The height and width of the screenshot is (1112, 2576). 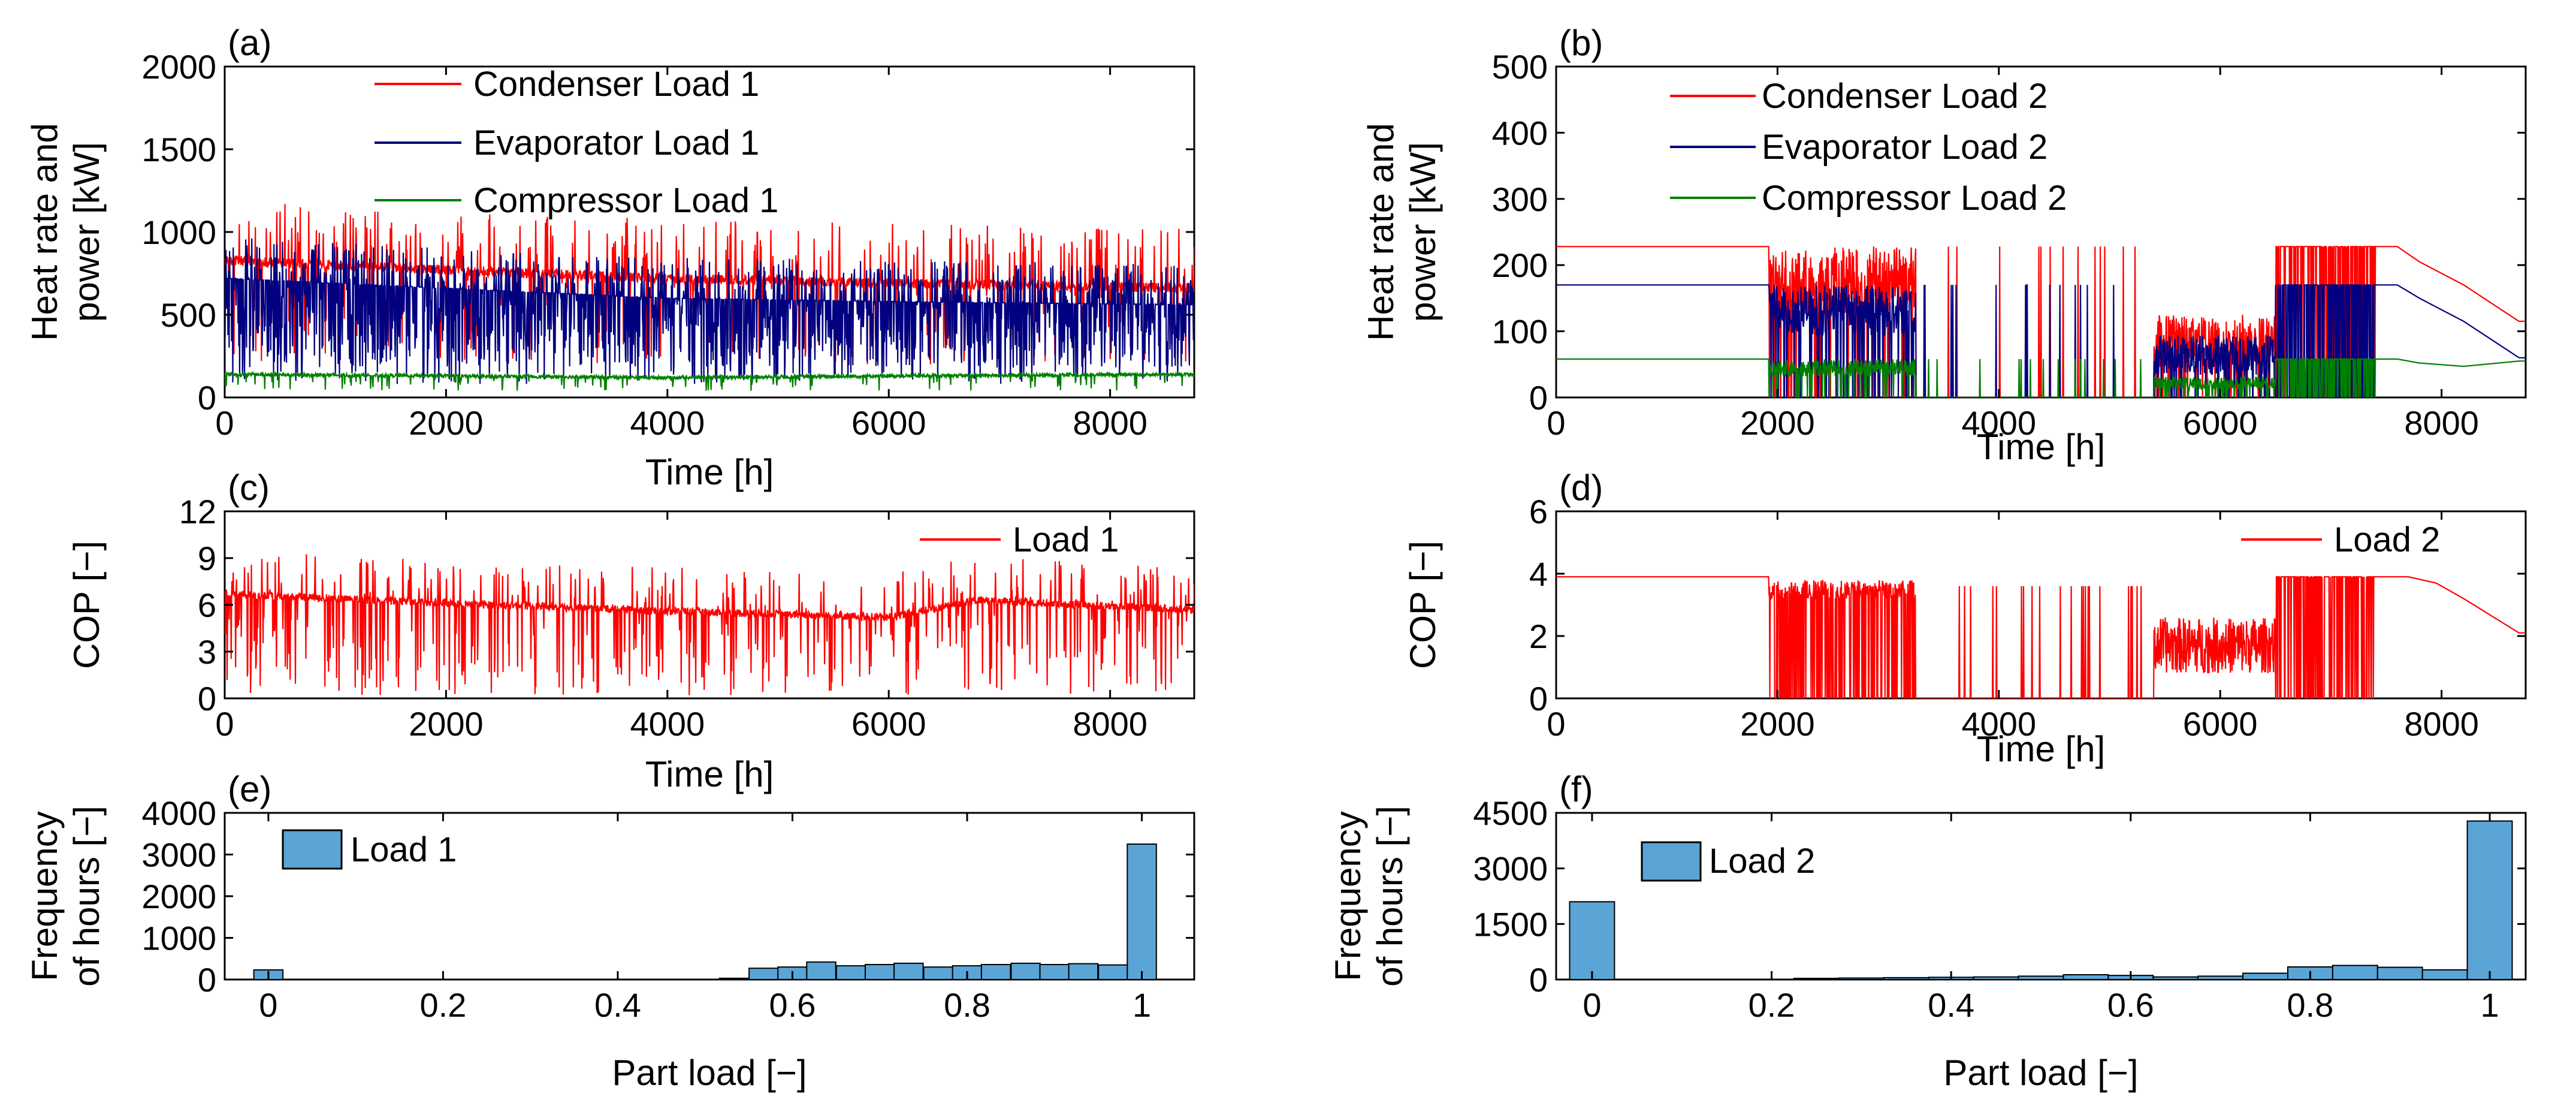 What do you see at coordinates (709, 472) in the screenshot?
I see `x-axis-label-a: Time [h]` at bounding box center [709, 472].